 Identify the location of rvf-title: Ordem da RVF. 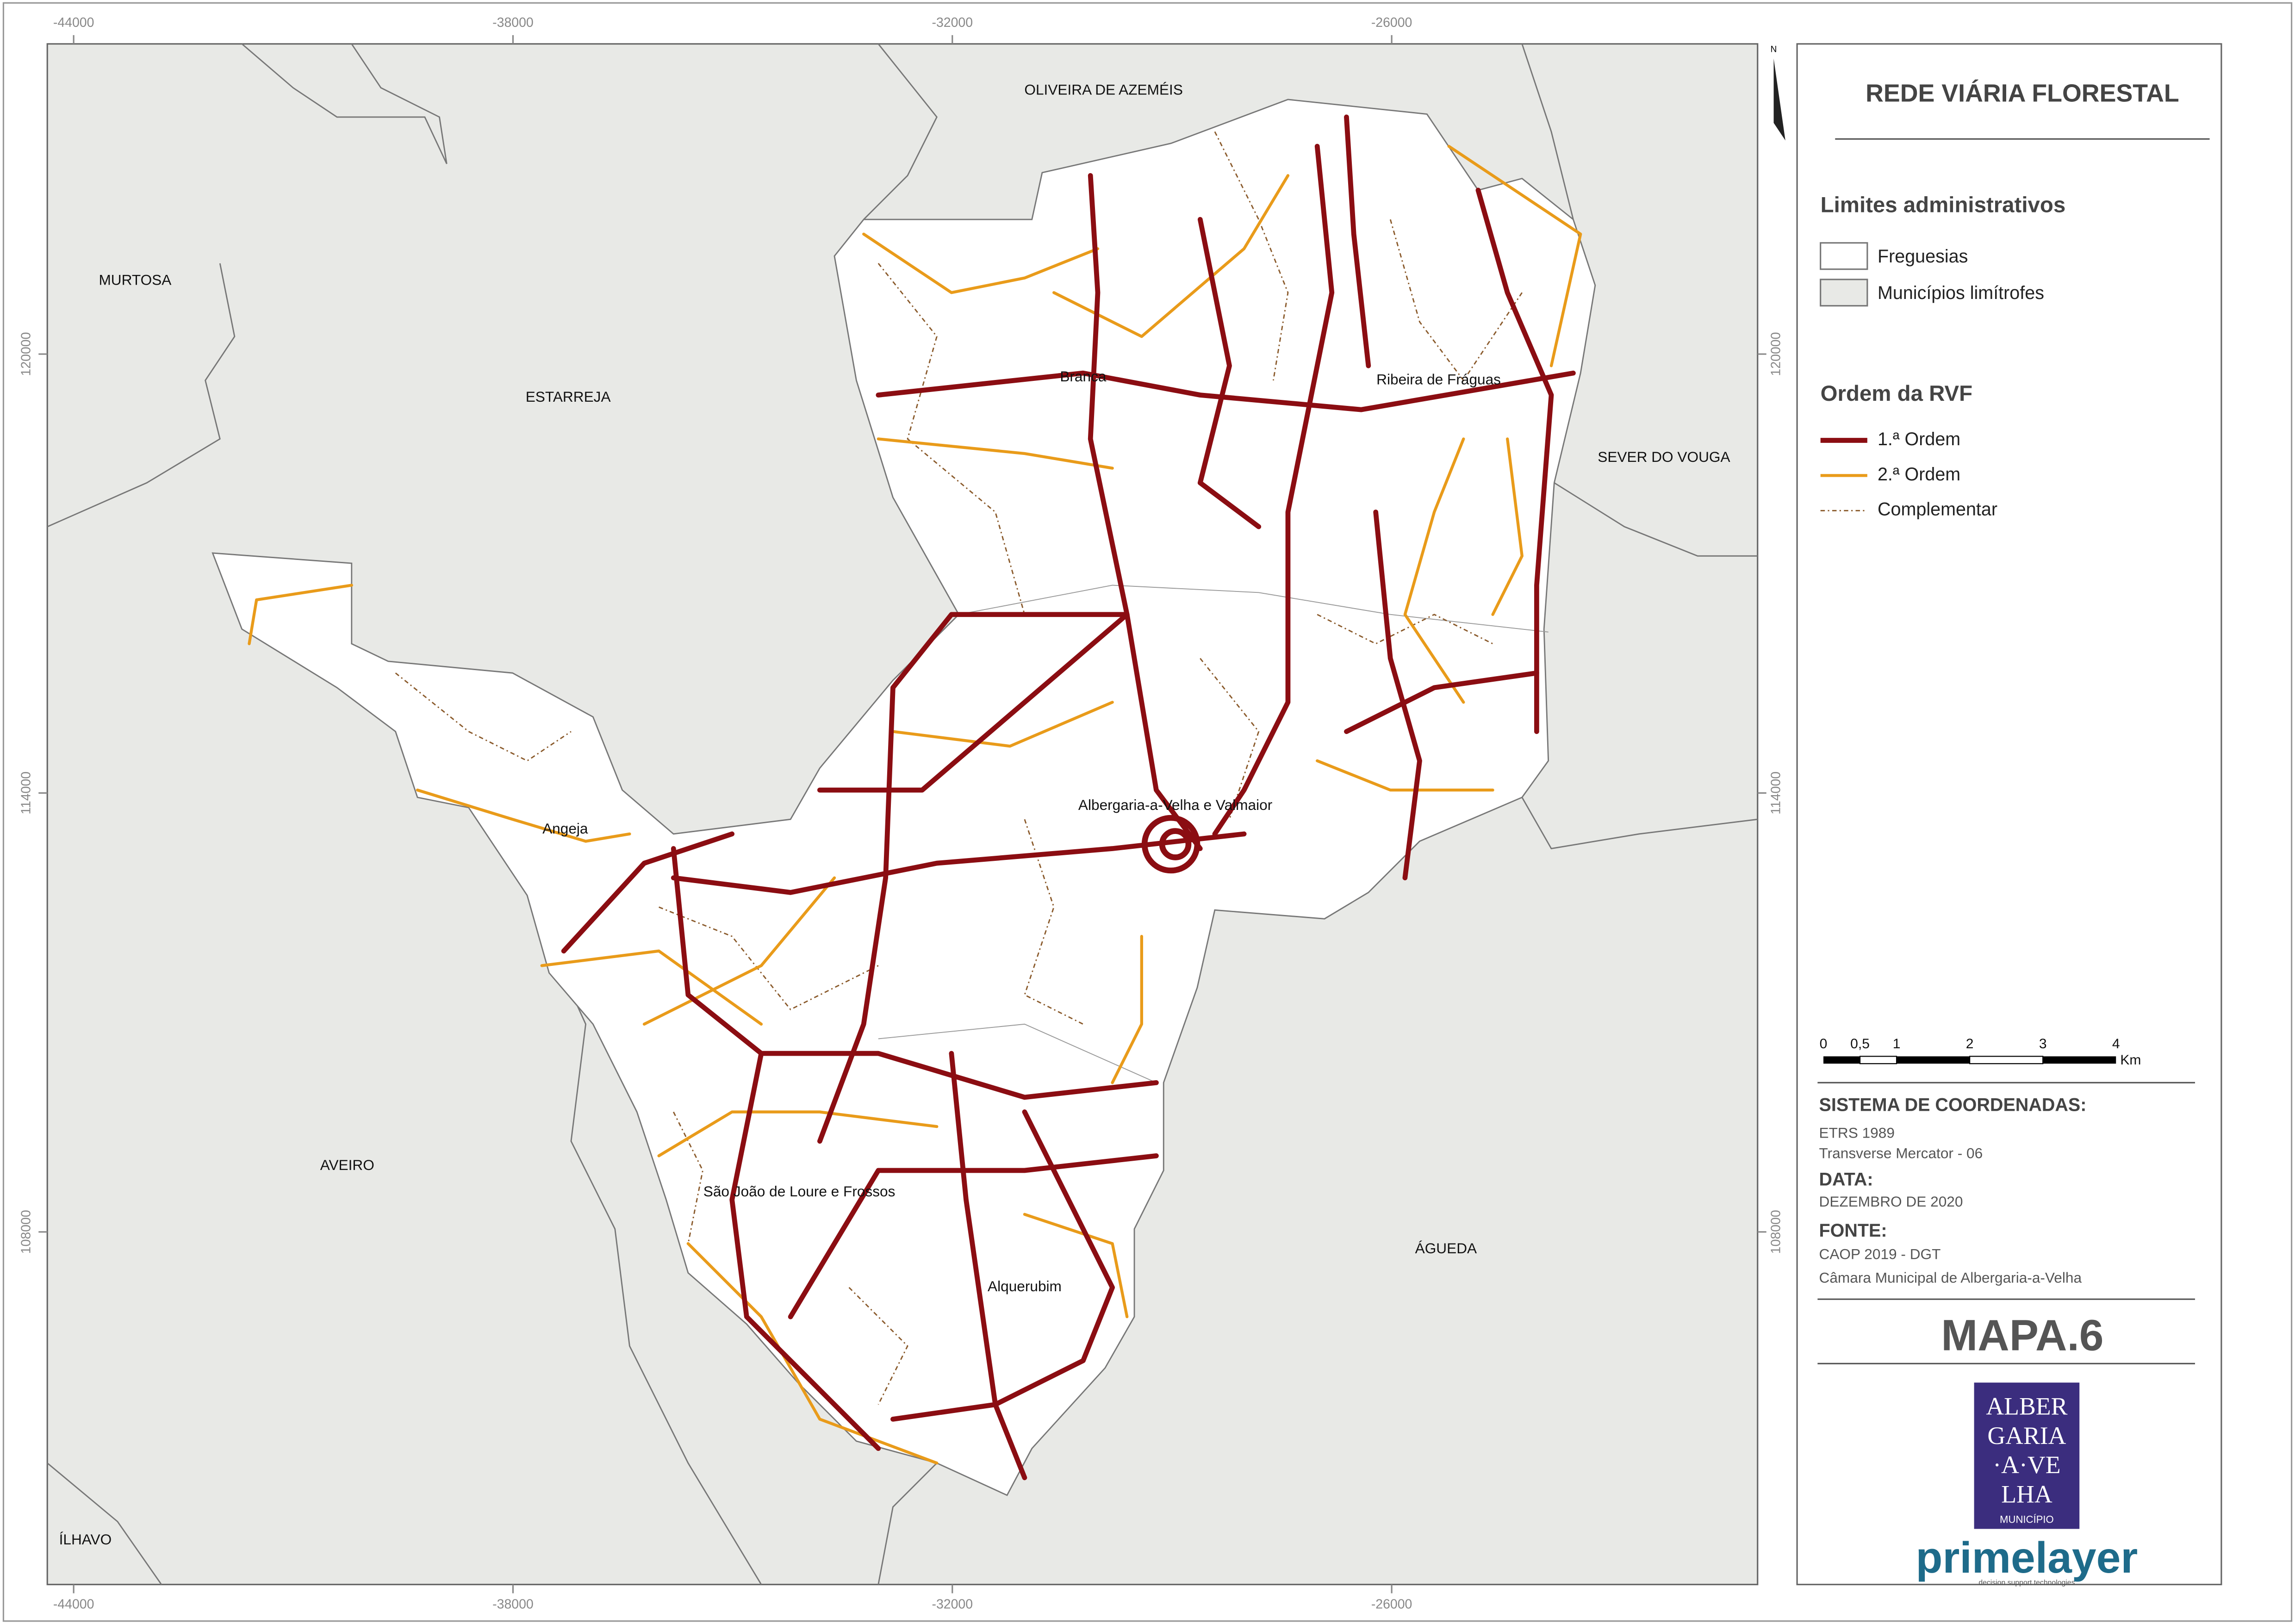
(1896, 393).